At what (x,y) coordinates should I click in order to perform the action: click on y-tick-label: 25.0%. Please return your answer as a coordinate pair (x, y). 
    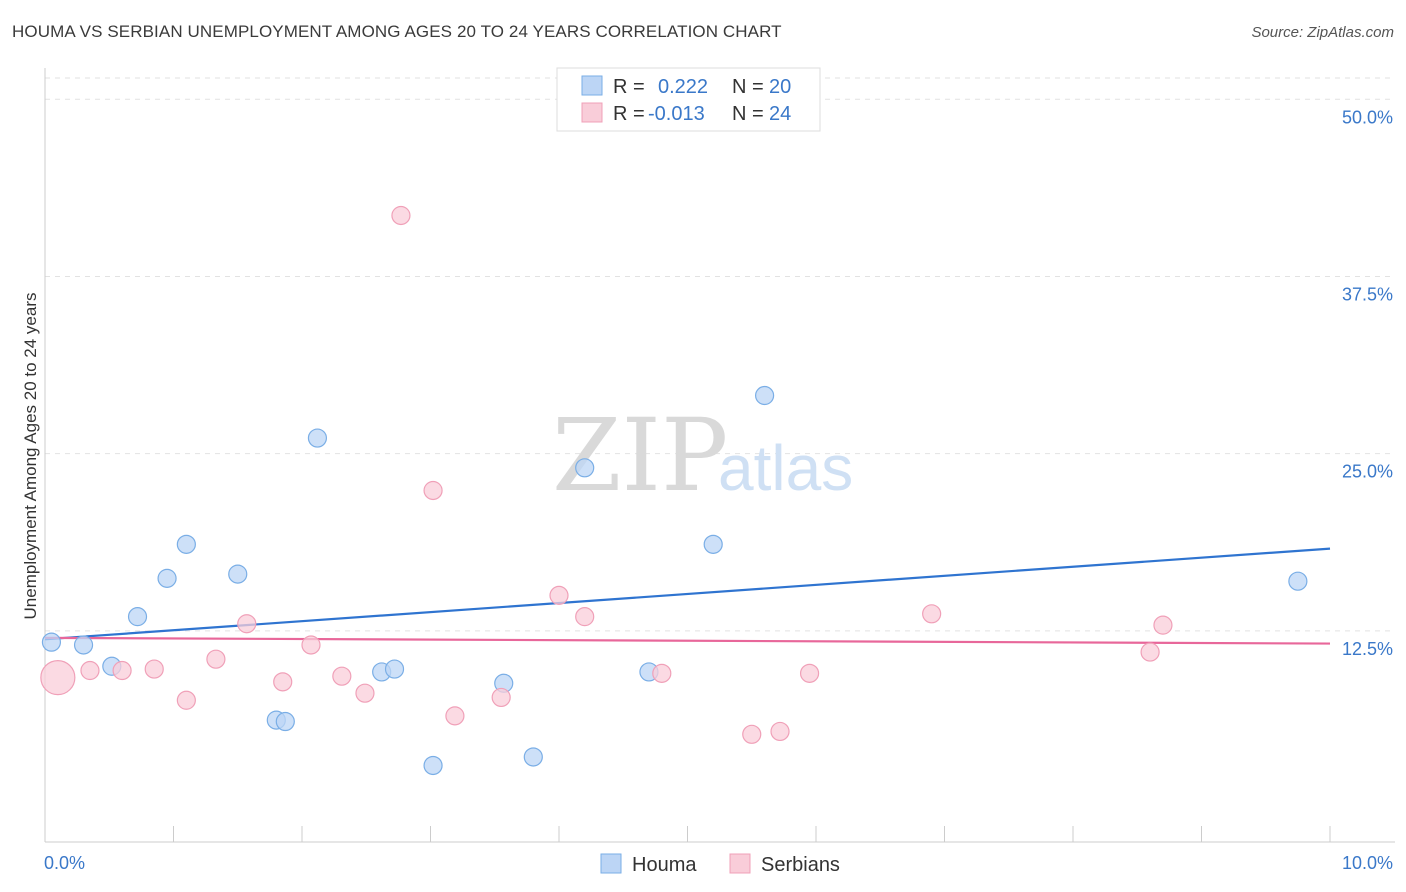
    Looking at the image, I should click on (1367, 472).